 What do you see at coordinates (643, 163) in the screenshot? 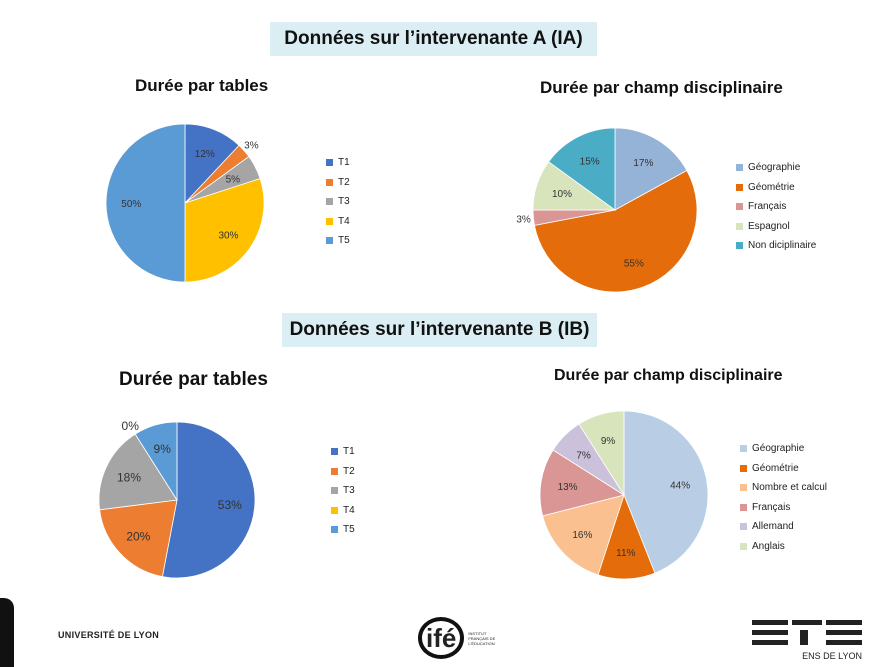
I see `data-label-a_champ-0: 17%` at bounding box center [643, 163].